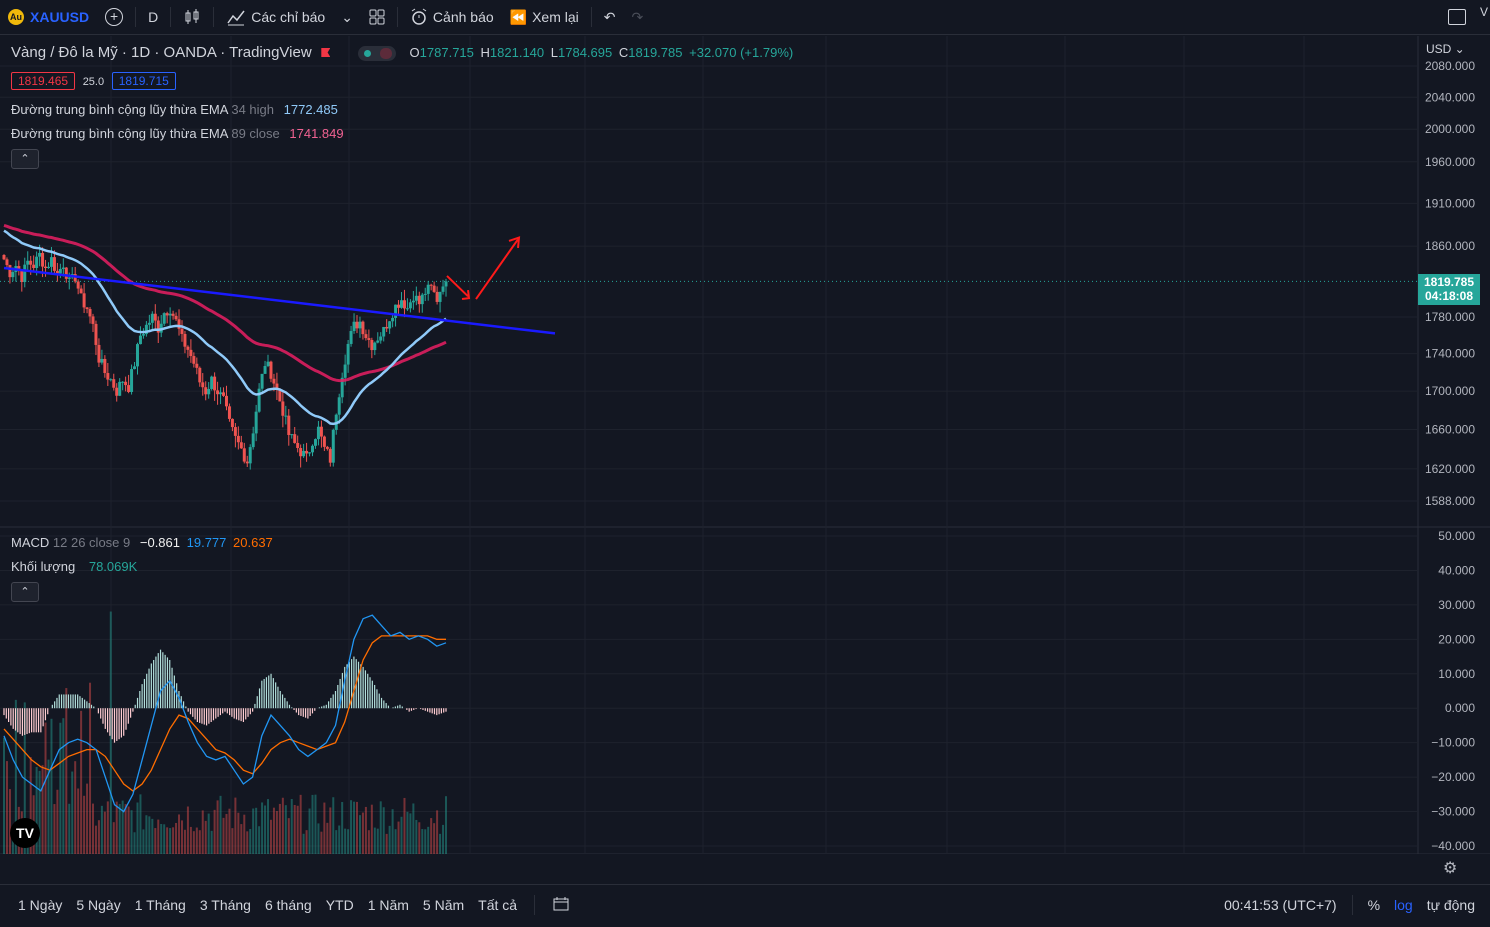  Describe the element at coordinates (388, 905) in the screenshot. I see `range-1y: 1 Năm` at that location.